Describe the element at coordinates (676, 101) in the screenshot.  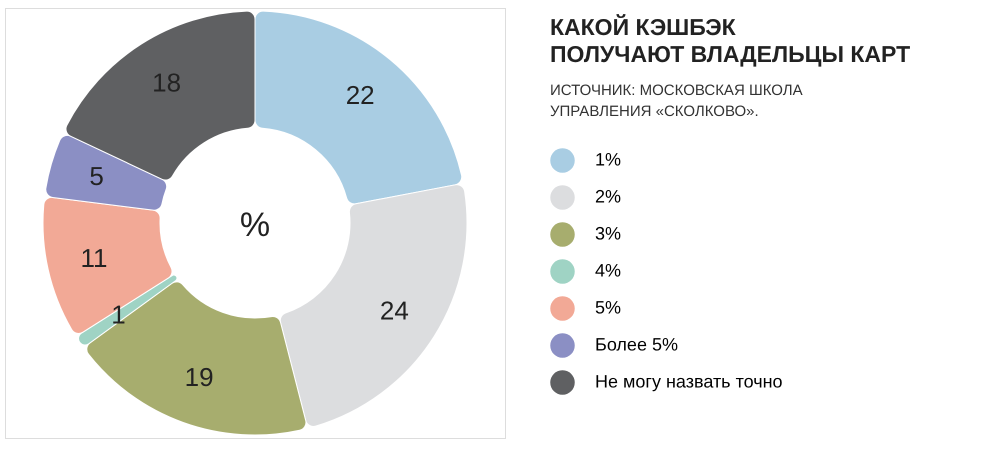
I see `text: ИСТОЧНИК: МОСКОВСКАЯ ШКОЛА УПРАВЛЕНИЯ «СКОЛКОВО».` at that location.